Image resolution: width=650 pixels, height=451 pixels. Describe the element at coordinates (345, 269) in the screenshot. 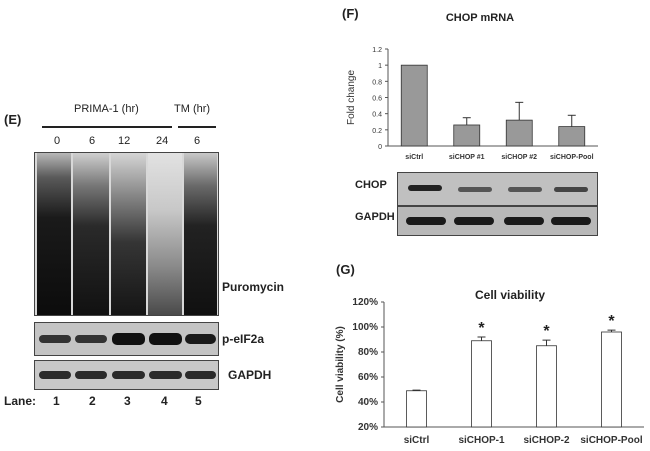

I see `panel-g-label: (G)` at that location.